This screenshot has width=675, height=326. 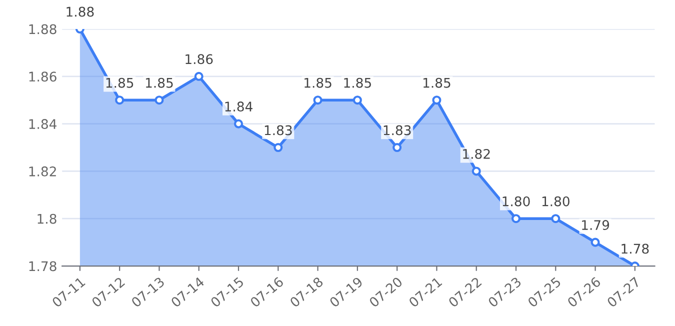 I want to click on data-label: 1.82, so click(x=476, y=153).